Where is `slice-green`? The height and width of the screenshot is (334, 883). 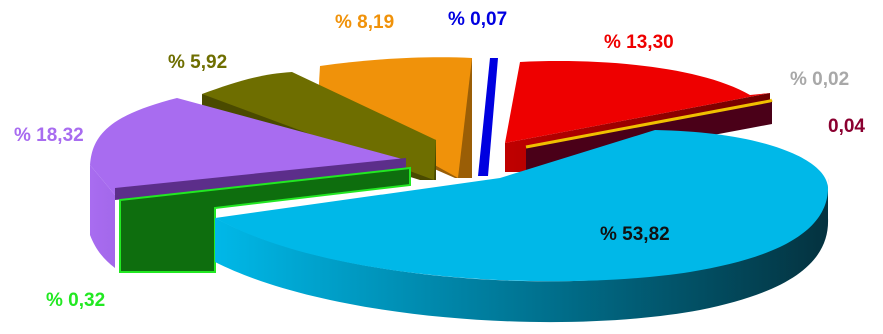 slice-green is located at coordinates (265, 219).